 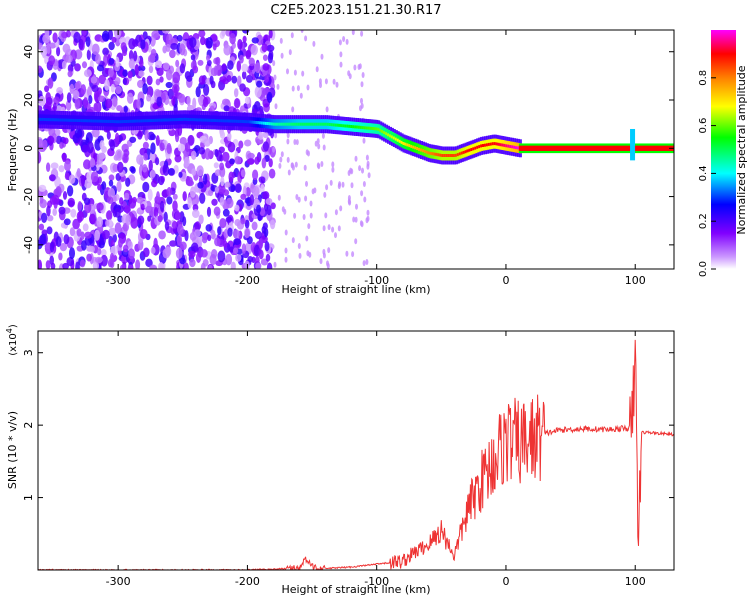 I want to click on x-tick-label: -200, so click(x=247, y=581).